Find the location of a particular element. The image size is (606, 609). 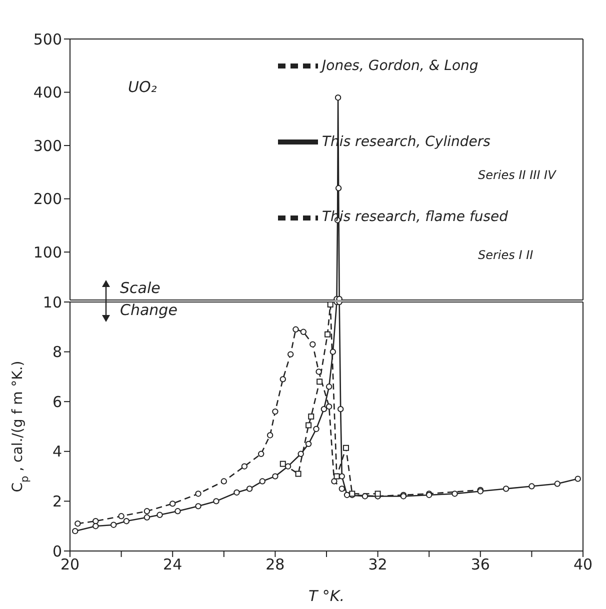

y-tick-label: 500 is located at coordinates (47, 39).